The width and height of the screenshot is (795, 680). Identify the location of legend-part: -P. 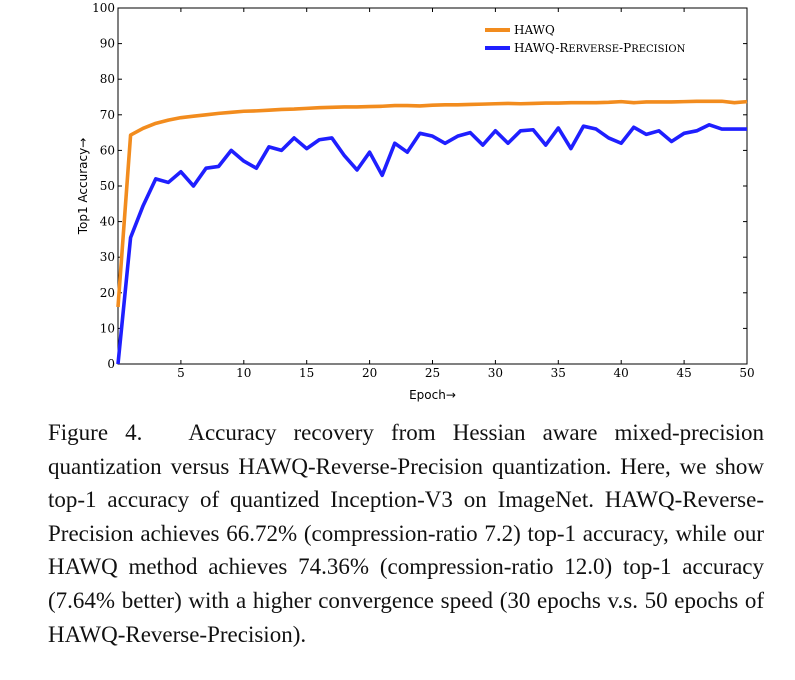
(625, 48).